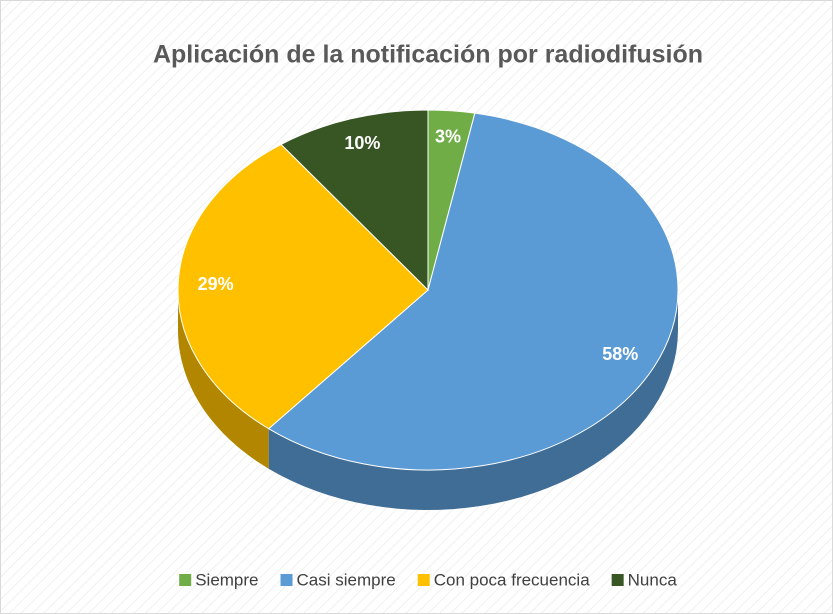  Describe the element at coordinates (620, 354) in the screenshot. I see `data-label: 58%` at that location.